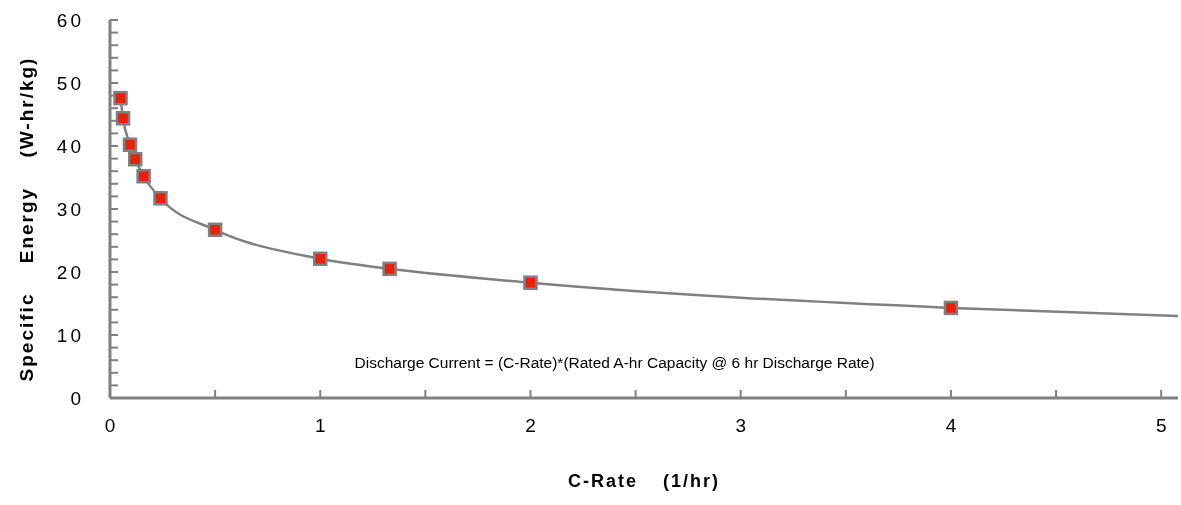  I want to click on x-axis-title: C-Rate (1/hr), so click(644, 481).